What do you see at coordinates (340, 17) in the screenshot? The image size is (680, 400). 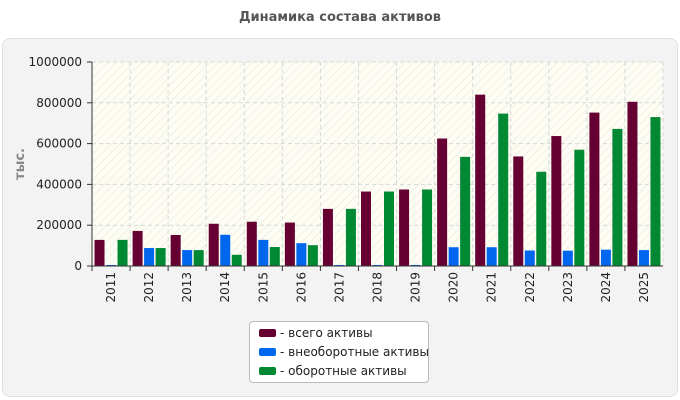 I see `chart-title: Динамика состава активов` at bounding box center [340, 17].